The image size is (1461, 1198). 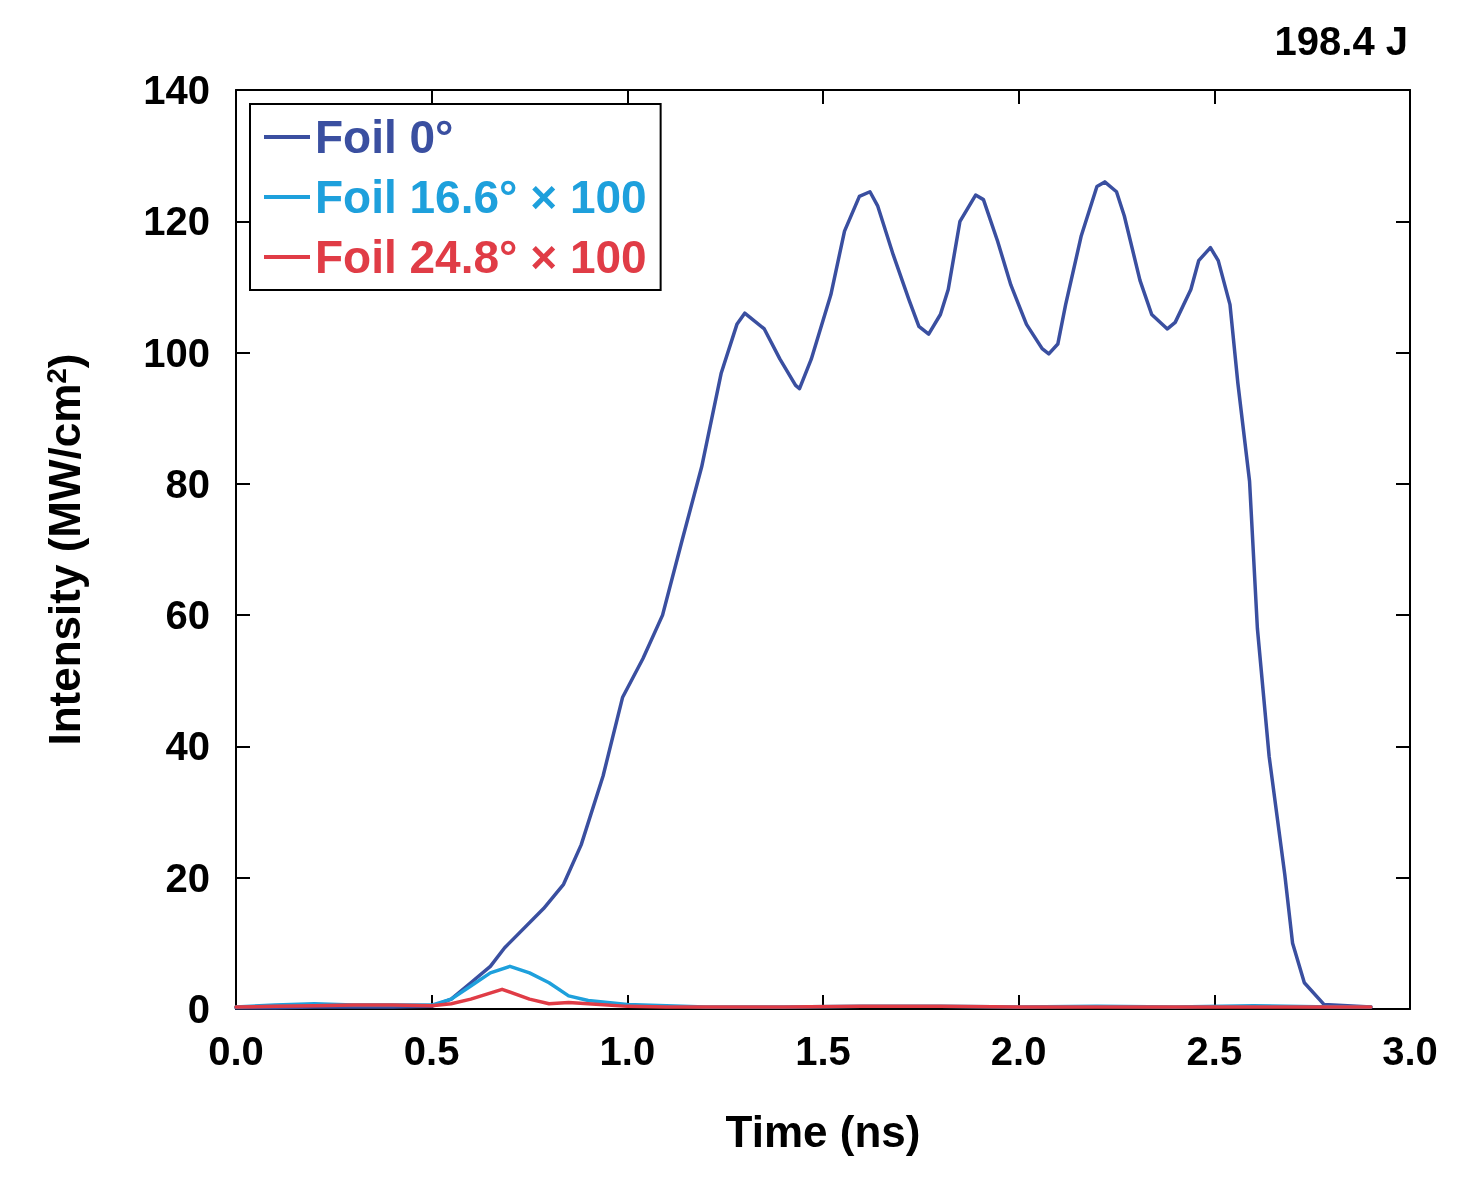 What do you see at coordinates (176, 221) in the screenshot?
I see `y-tick-label: 120` at bounding box center [176, 221].